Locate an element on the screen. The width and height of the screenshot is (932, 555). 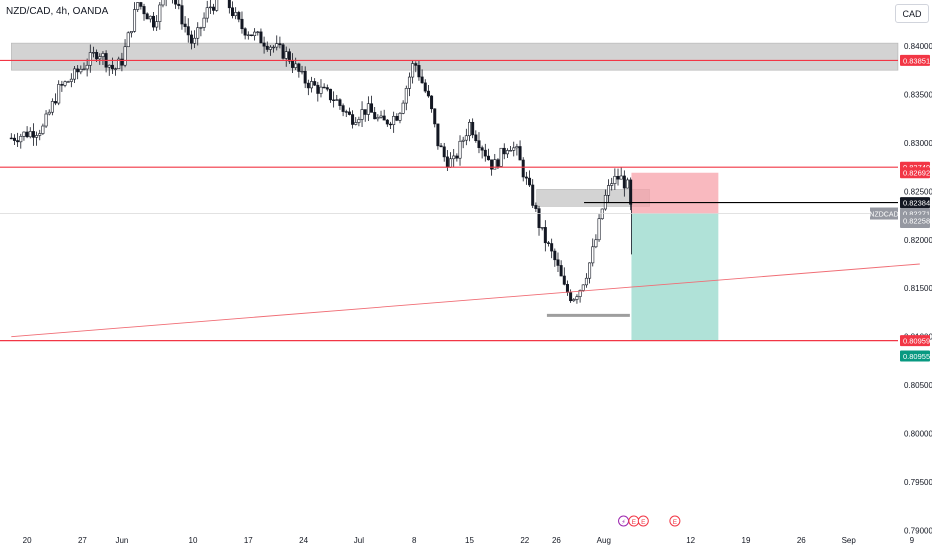
currency-button: CAD is located at coordinates (912, 13).